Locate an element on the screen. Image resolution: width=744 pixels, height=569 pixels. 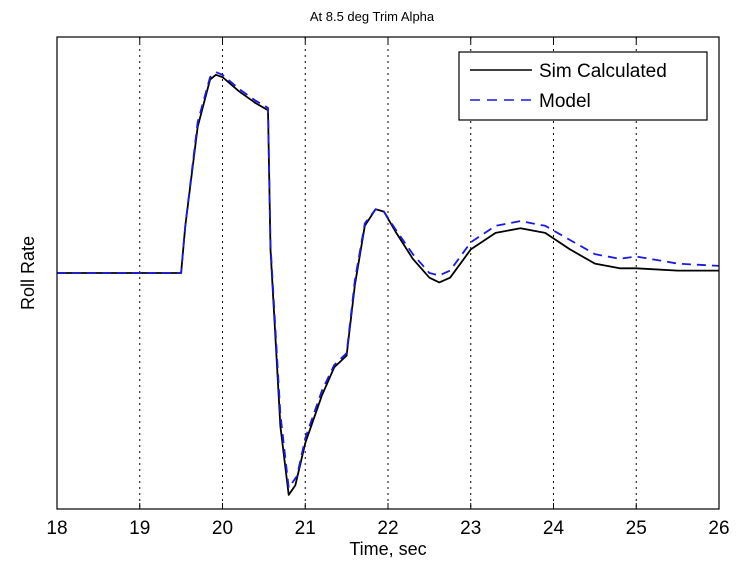
legend: Sim Calculated Model is located at coordinates (583, 86).